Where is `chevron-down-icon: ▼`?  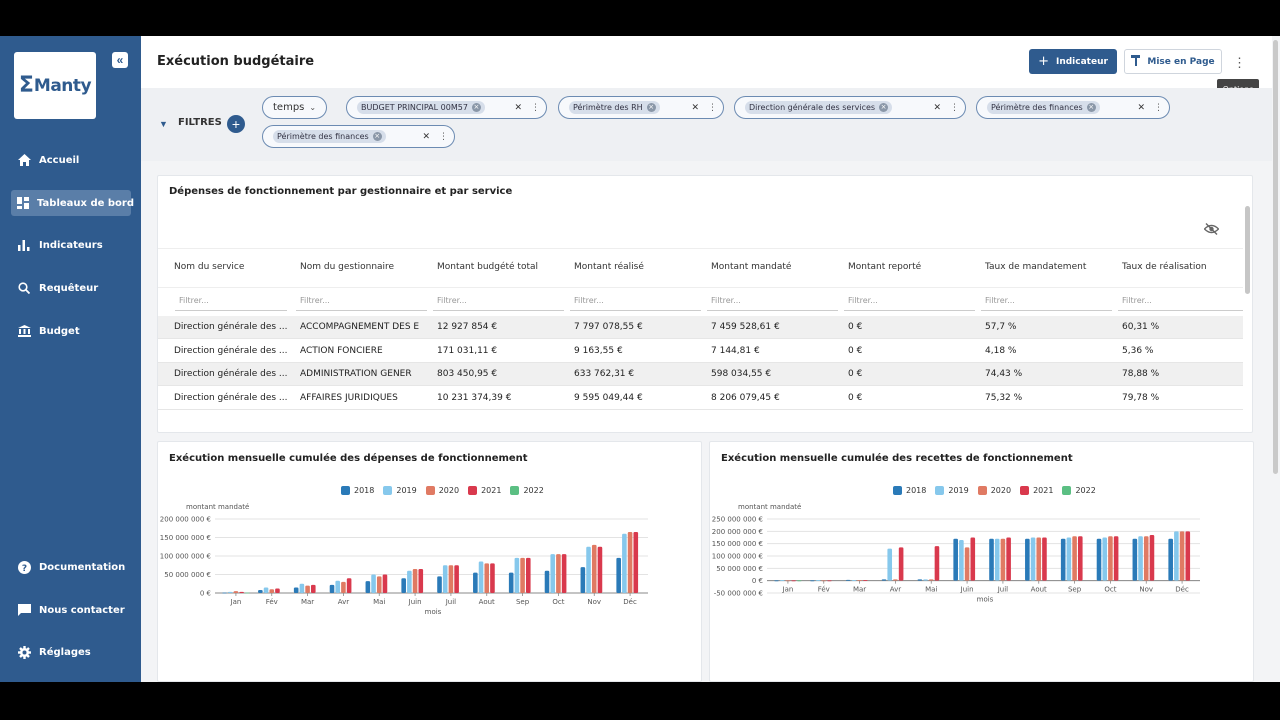
chevron-down-icon: ▼ is located at coordinates (163, 124).